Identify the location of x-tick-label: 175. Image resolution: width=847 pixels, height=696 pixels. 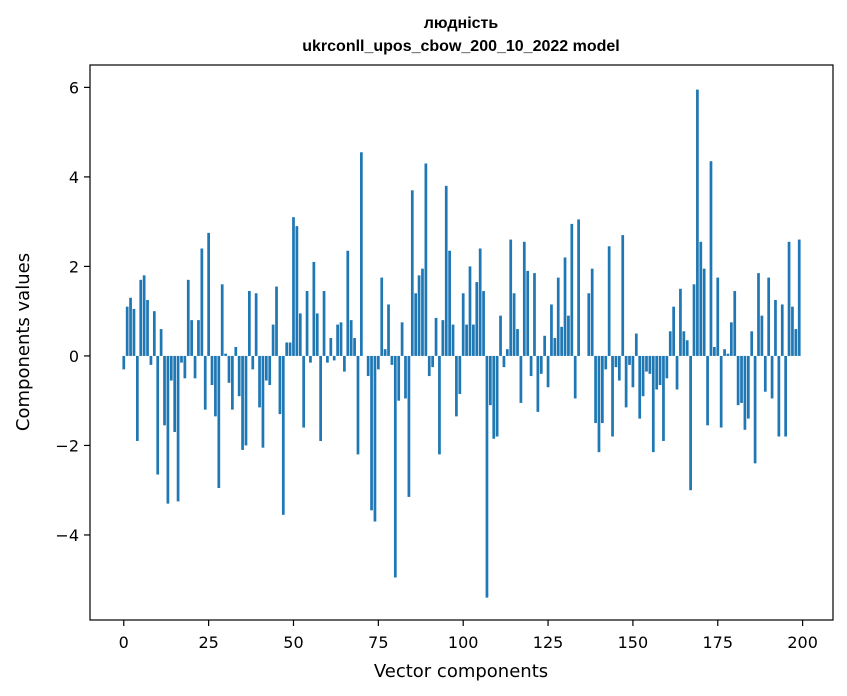
(717, 642).